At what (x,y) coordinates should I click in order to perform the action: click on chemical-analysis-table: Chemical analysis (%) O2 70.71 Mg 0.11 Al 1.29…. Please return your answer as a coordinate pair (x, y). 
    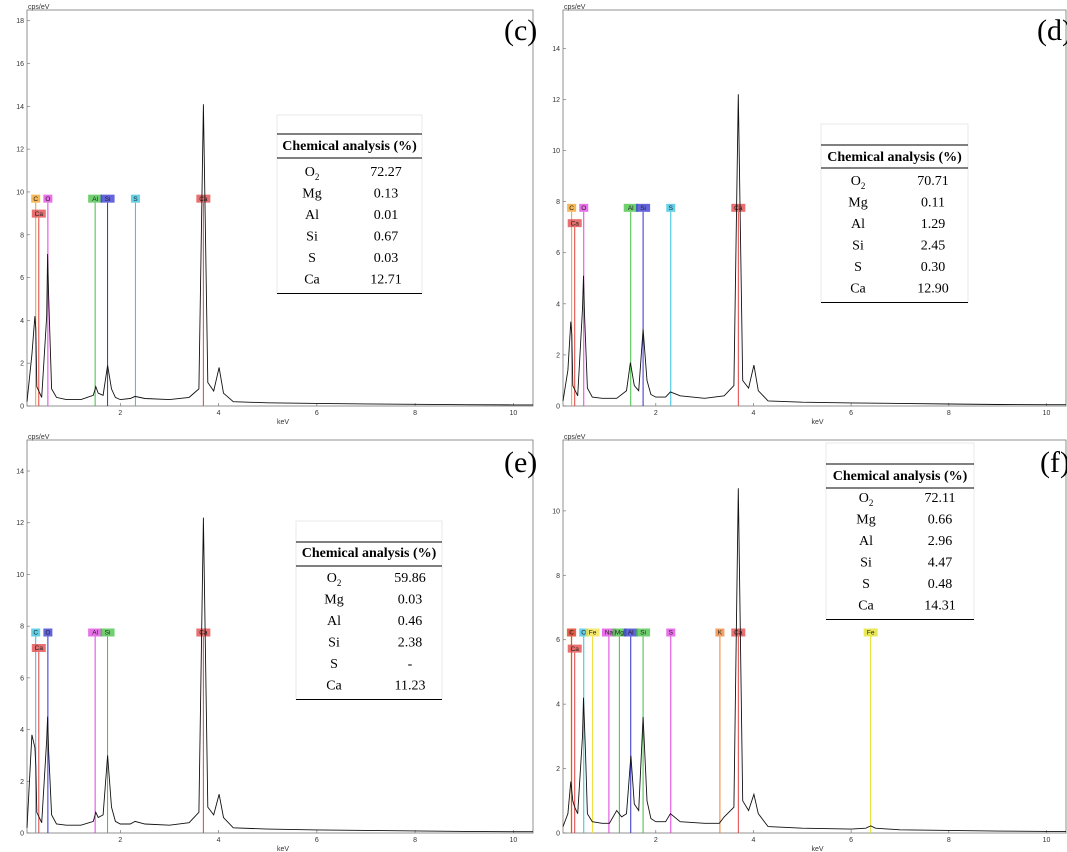
    Looking at the image, I should click on (894, 213).